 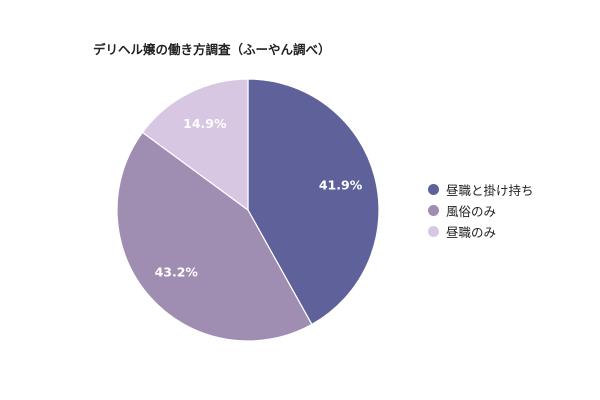 I want to click on legend-item: 昼職と掛け持ち, so click(x=481, y=189).